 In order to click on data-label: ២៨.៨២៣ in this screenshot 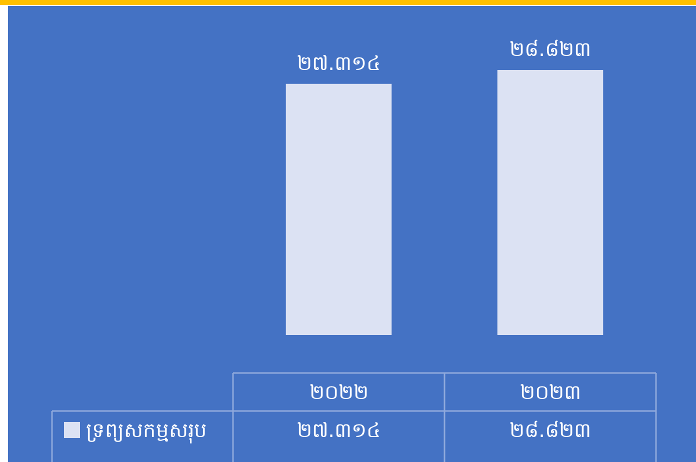, I will do `click(550, 430)`.